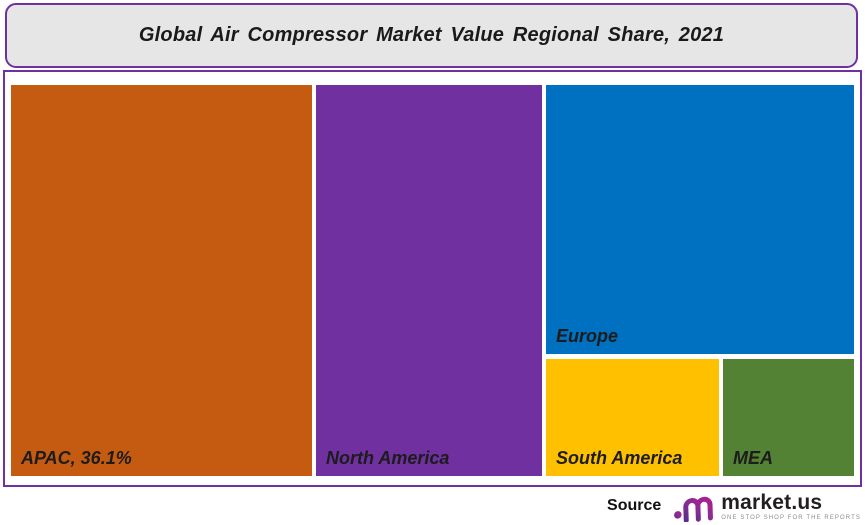 The width and height of the screenshot is (865, 525). I want to click on treemap-tile-south-america: South America, so click(632, 417).